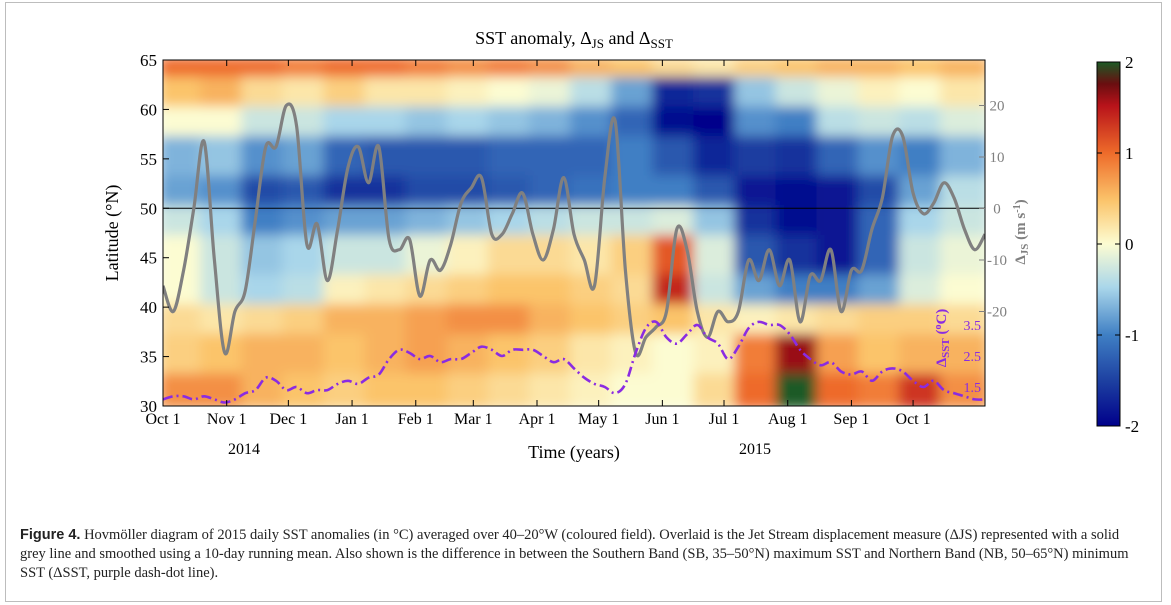 Image resolution: width=1171 pixels, height=605 pixels. Describe the element at coordinates (662, 419) in the screenshot. I see `x-tick-label: Jun 1` at that location.